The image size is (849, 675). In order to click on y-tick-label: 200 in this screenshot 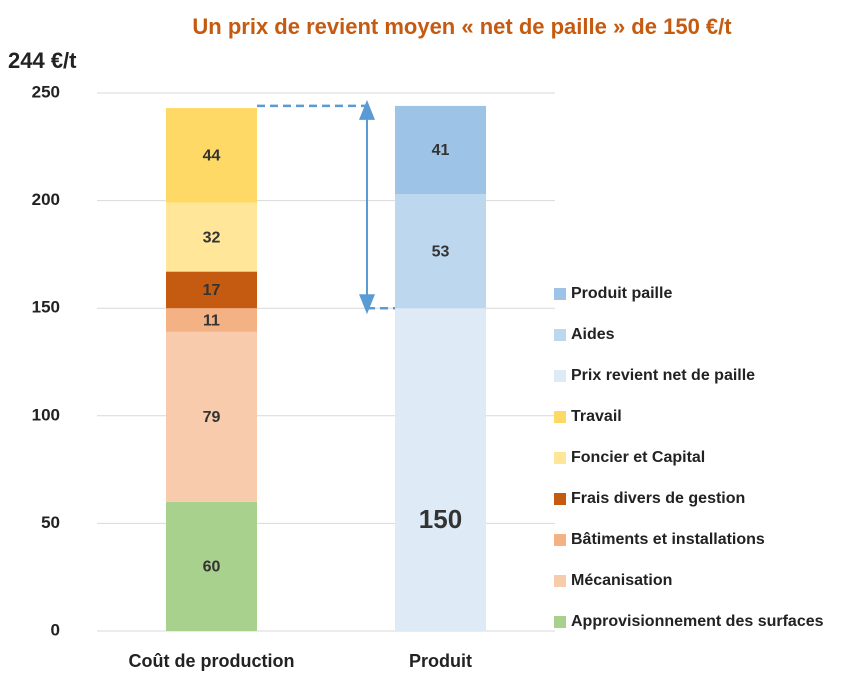, I will do `click(46, 199)`.